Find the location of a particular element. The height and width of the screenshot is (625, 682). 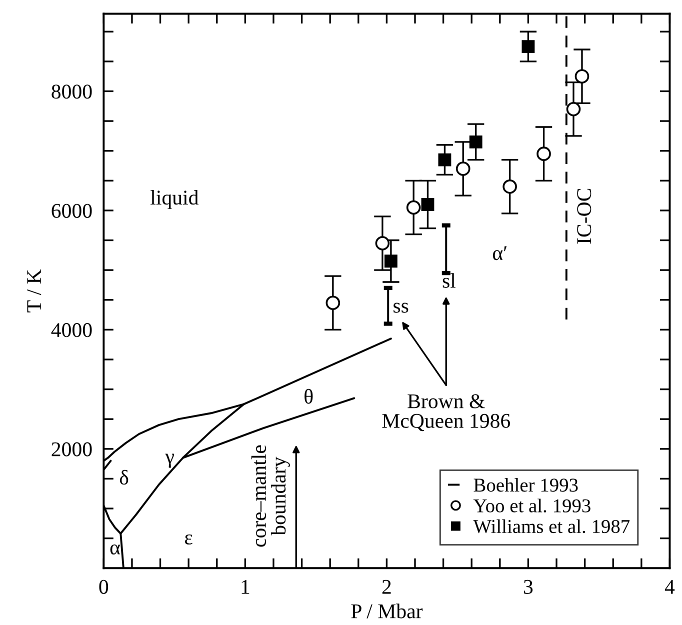

annotation: δ is located at coordinates (124, 477).